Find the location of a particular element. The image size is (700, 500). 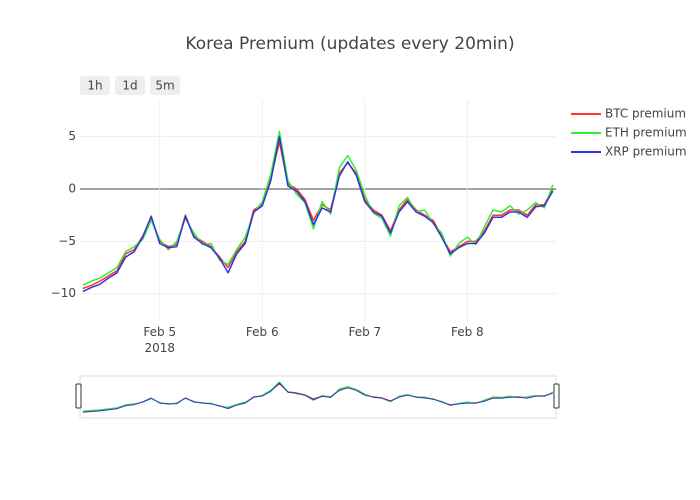

chart-title: Korea Premium (updates every 20min) is located at coordinates (349, 44).